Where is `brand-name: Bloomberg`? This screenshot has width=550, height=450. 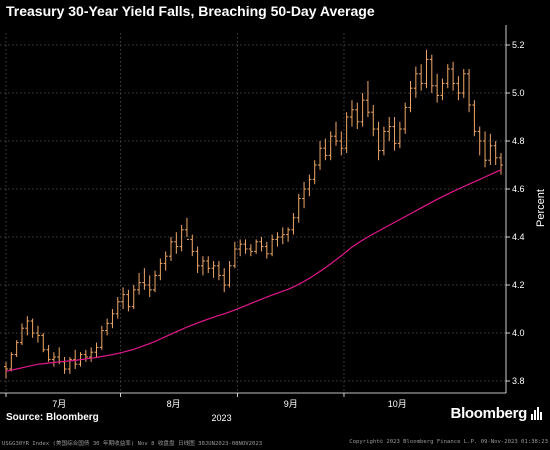 brand-name: Bloomberg is located at coordinates (489, 413).